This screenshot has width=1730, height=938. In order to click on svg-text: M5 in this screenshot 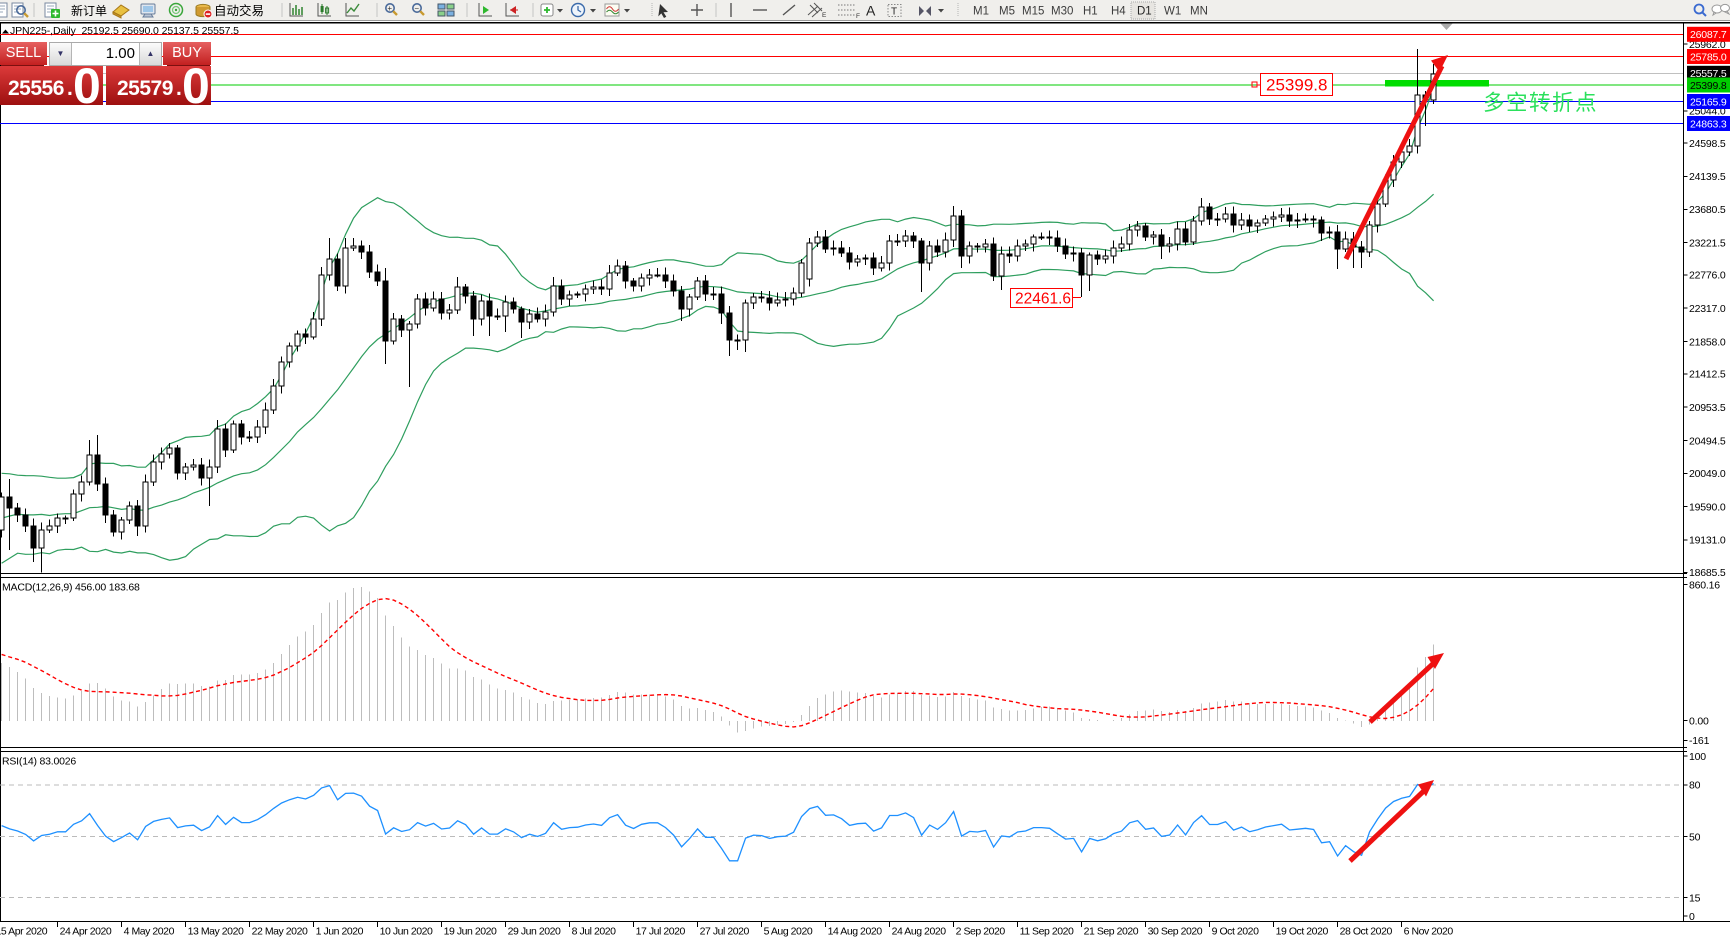, I will do `click(1007, 12)`.